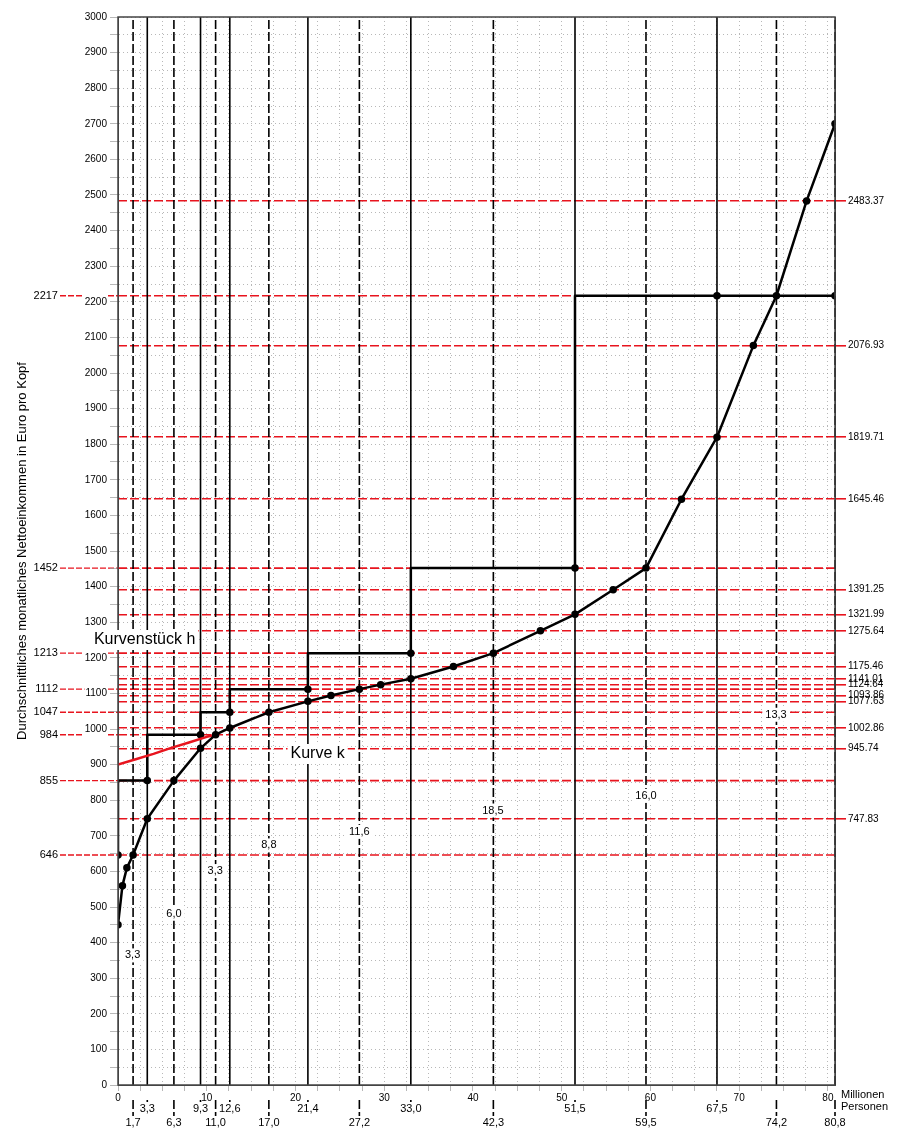 Image resolution: width=905 pixels, height=1143 pixels. I want to click on y2-tick-label: 1275.64, so click(866, 630).